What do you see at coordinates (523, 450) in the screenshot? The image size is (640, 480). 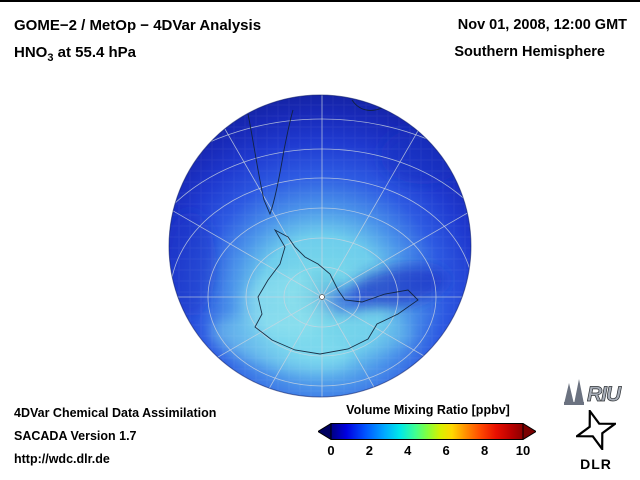 I see `tick-label: 10` at bounding box center [523, 450].